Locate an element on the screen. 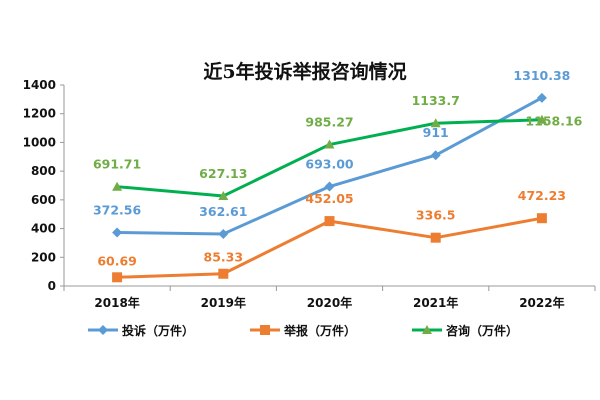 The width and height of the screenshot is (600, 400). data-label: 336.5 is located at coordinates (436, 215).